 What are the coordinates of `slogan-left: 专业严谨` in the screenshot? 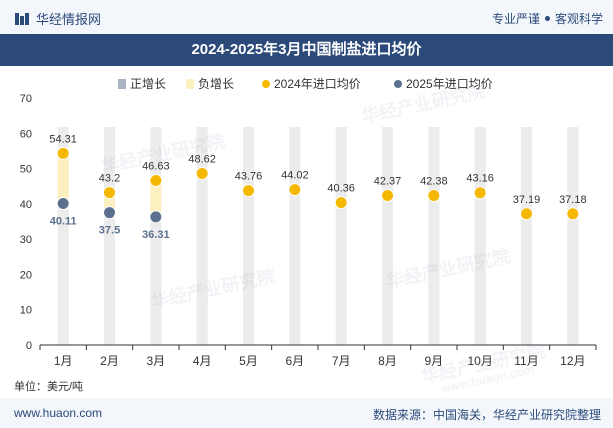 It's located at (515, 19).